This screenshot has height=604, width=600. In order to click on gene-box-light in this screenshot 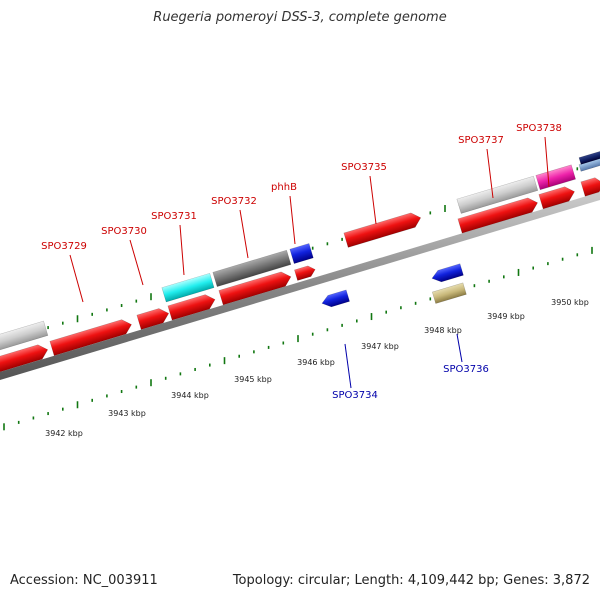, I will do `click(24, 336)`.